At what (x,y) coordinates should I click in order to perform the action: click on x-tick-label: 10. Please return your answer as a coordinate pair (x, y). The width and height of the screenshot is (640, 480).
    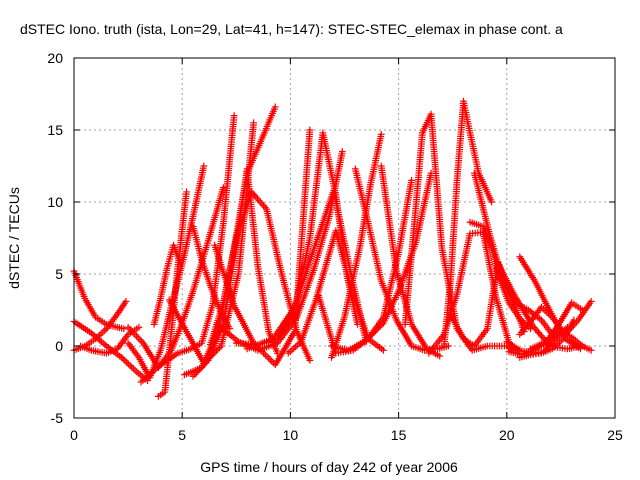
    Looking at the image, I should click on (291, 435).